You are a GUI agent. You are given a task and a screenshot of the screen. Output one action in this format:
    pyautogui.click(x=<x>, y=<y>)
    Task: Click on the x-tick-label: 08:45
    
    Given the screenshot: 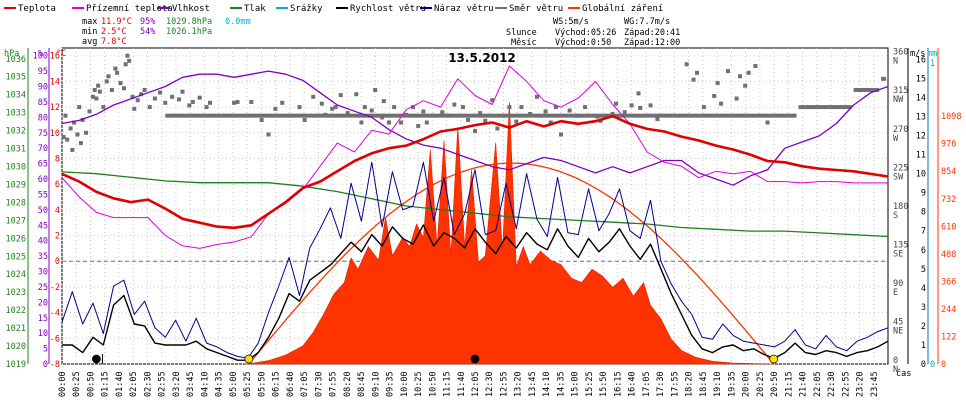 What is the action you would take?
    pyautogui.click(x=362, y=384)
    